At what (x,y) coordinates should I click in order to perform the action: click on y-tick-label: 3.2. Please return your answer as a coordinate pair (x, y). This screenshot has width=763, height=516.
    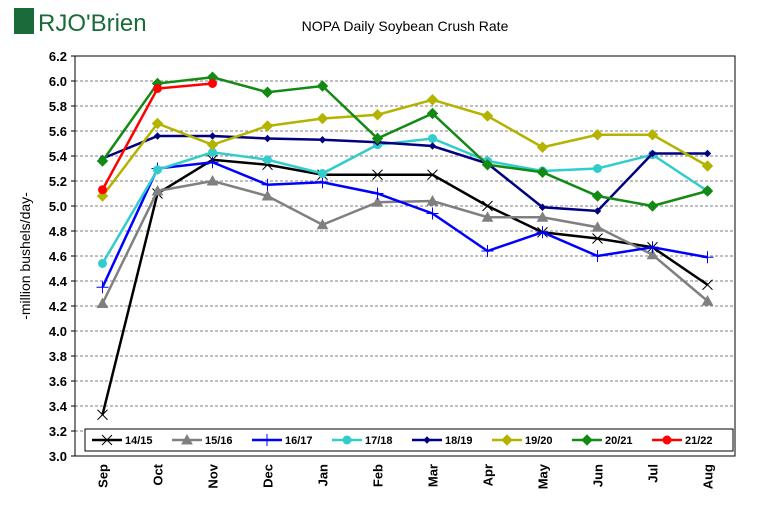
    Looking at the image, I should click on (58, 431).